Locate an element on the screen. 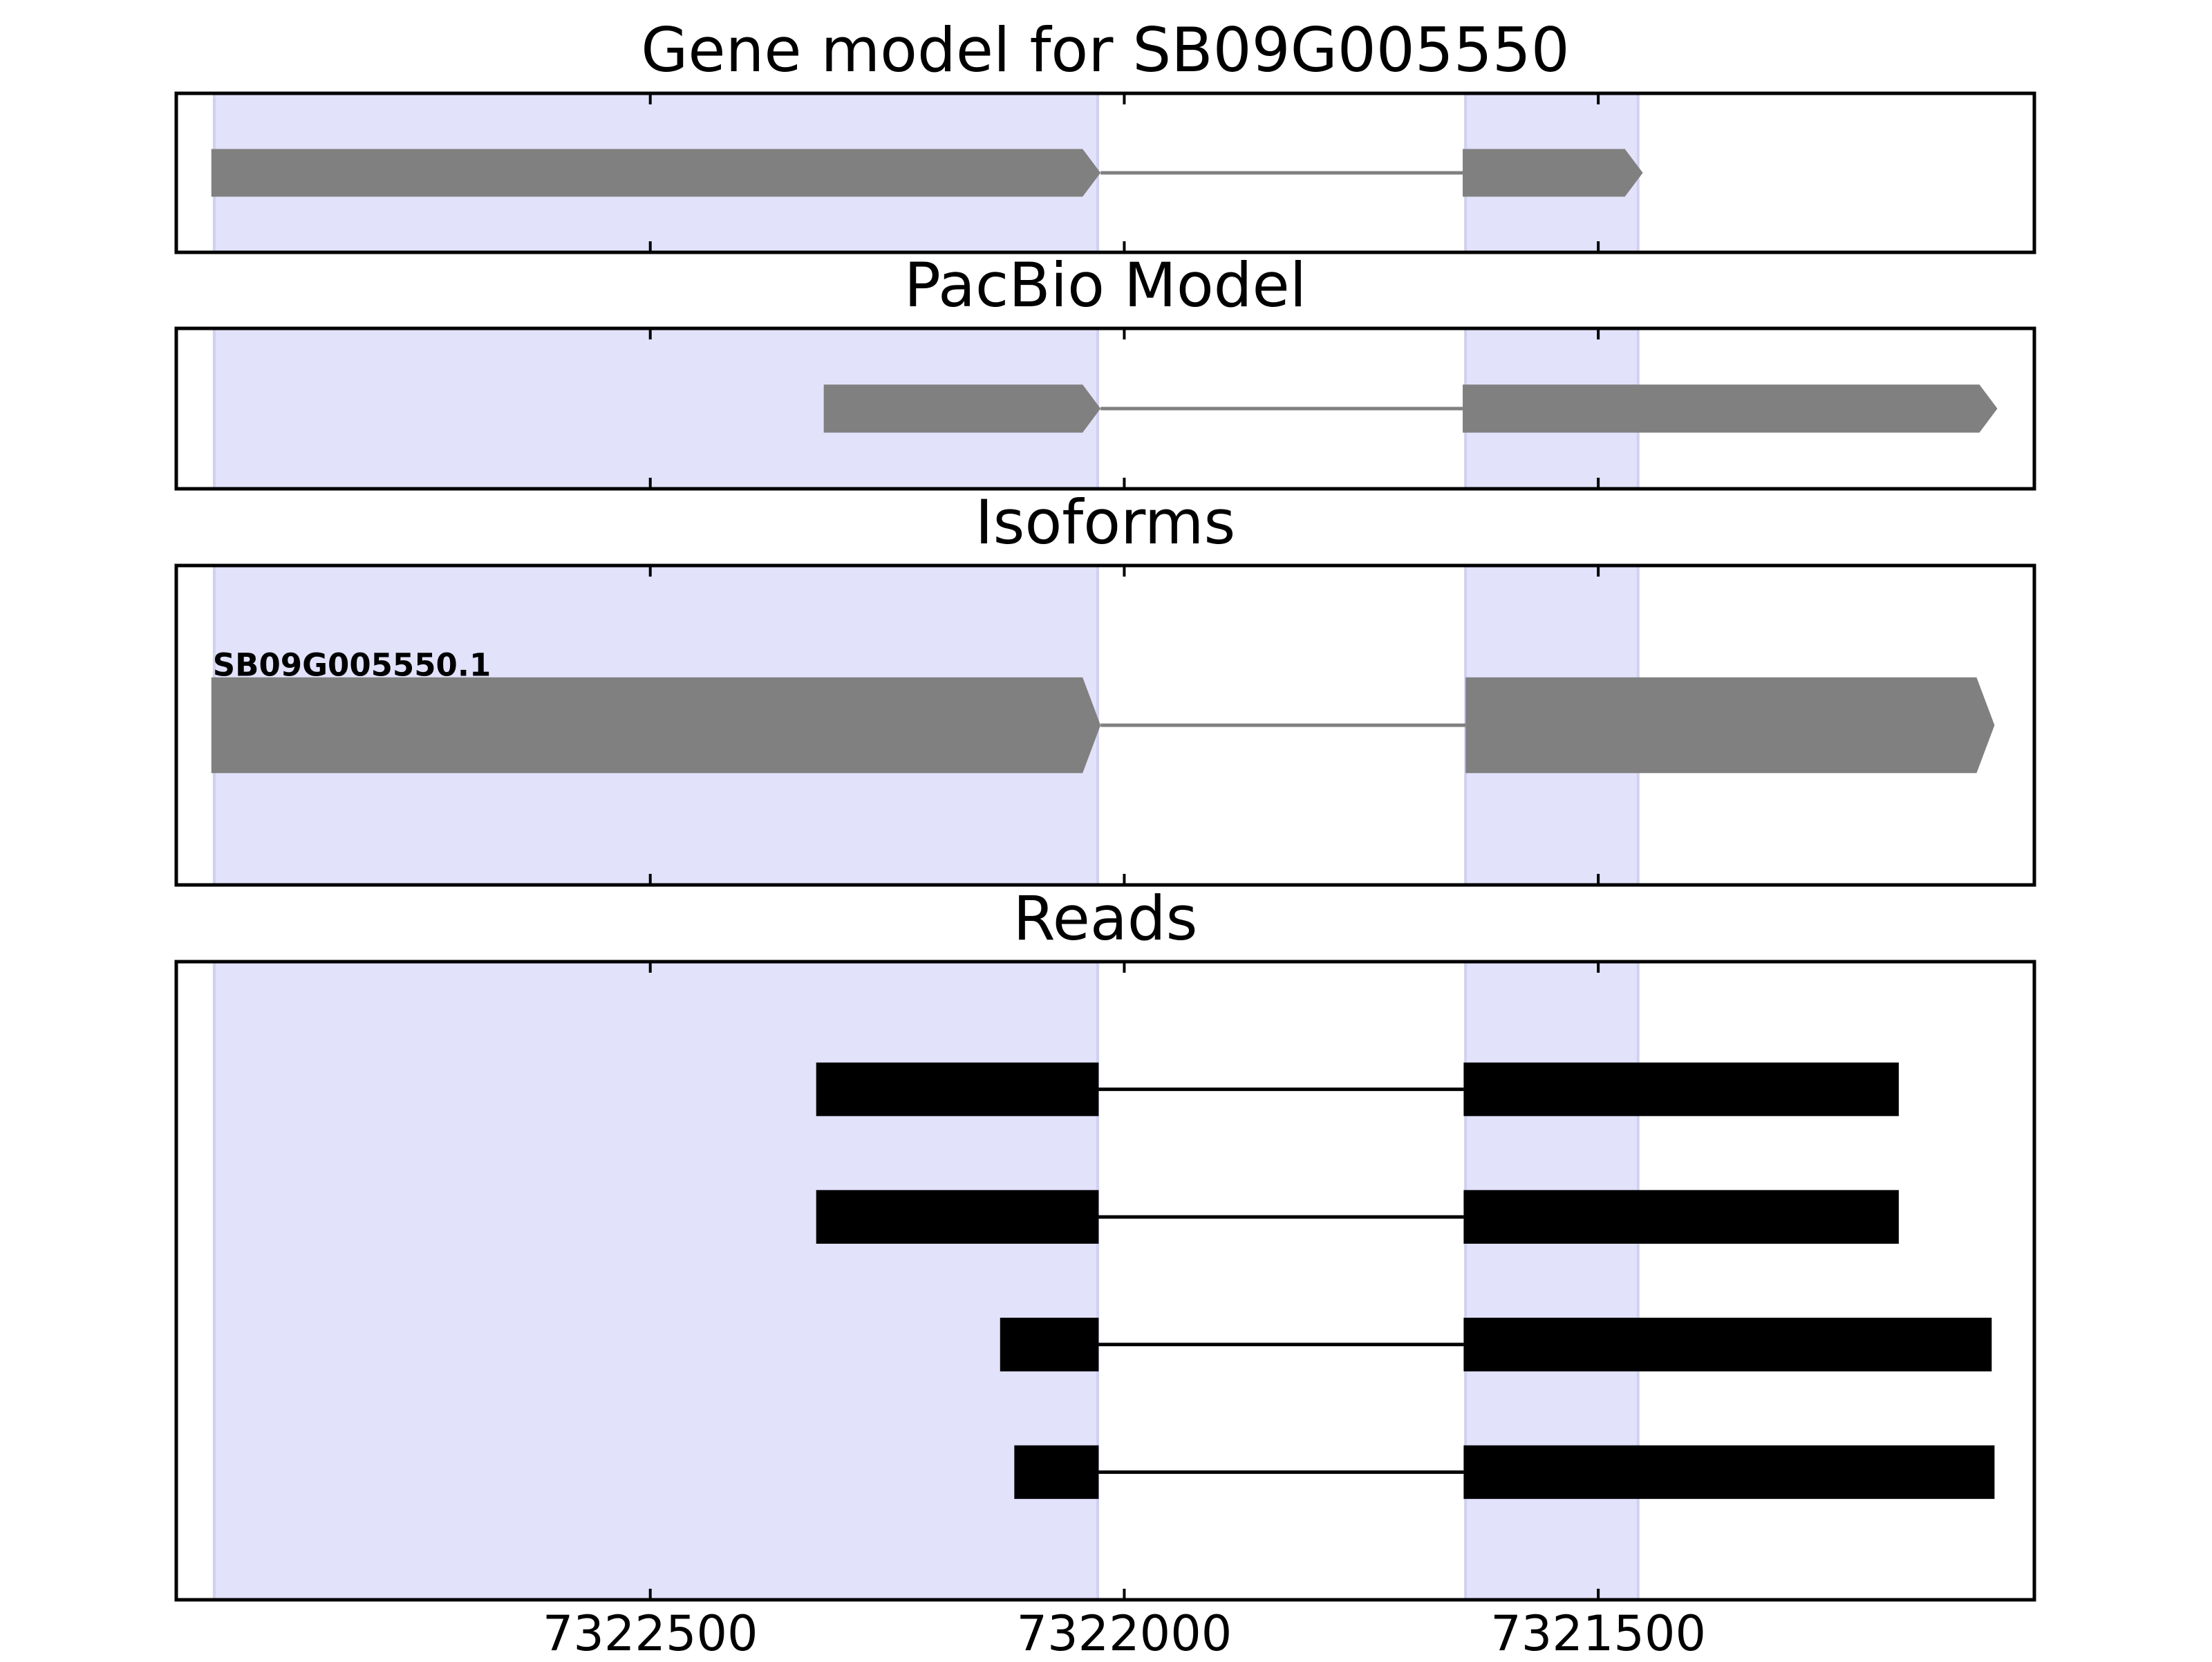 The height and width of the screenshot is (1662, 2212). panel-title: Gene model for SB09G005550 is located at coordinates (1105, 50).